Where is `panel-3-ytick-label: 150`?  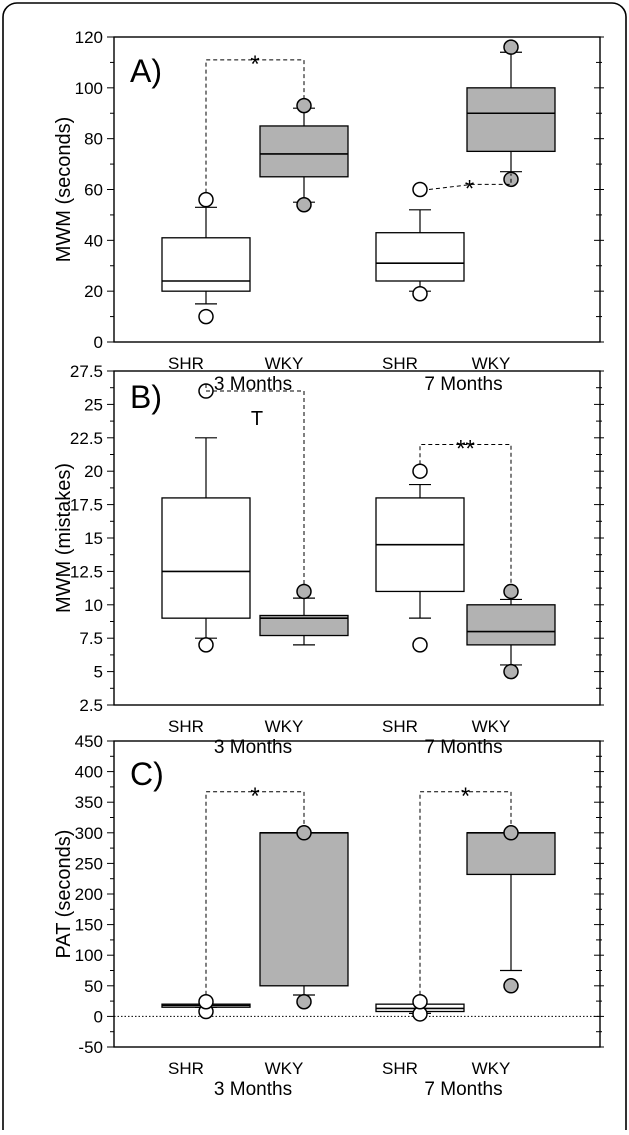
panel-3-ytick-label: 150 is located at coordinates (89, 925).